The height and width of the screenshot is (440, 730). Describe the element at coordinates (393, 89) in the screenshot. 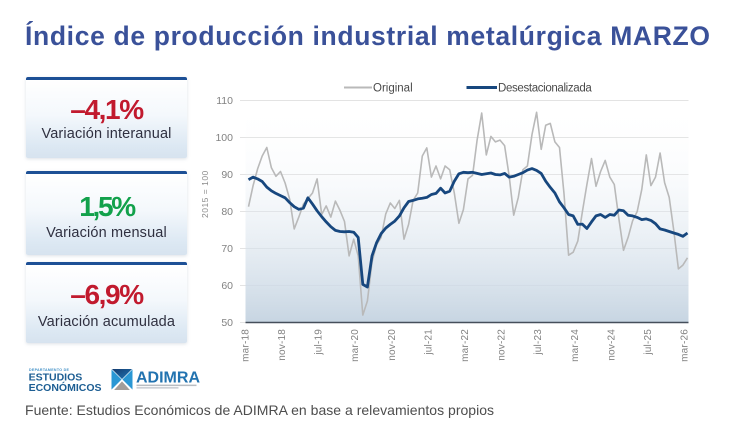

I see `svg-text: Original` at that location.